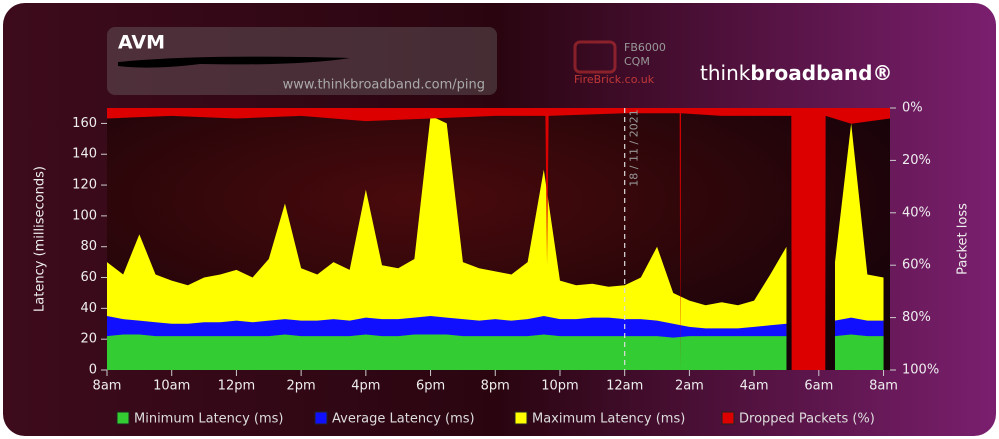 The height and width of the screenshot is (439, 999). I want to click on legend-label: Minimum Latency (ms), so click(208, 419).